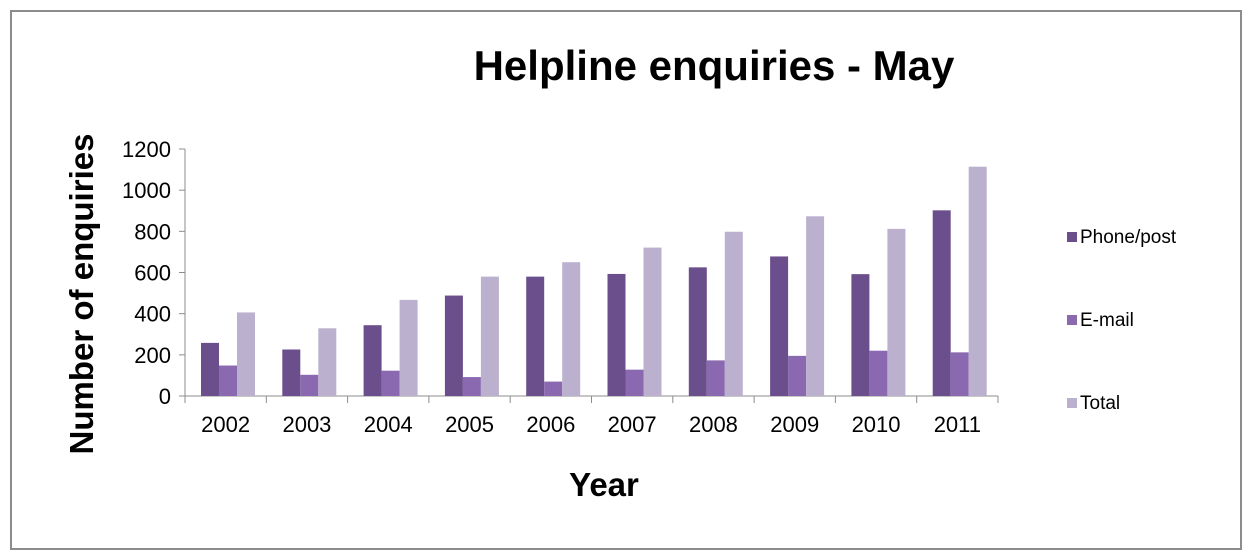  Describe the element at coordinates (715, 378) in the screenshot. I see `bar-e-mail-2008` at that location.